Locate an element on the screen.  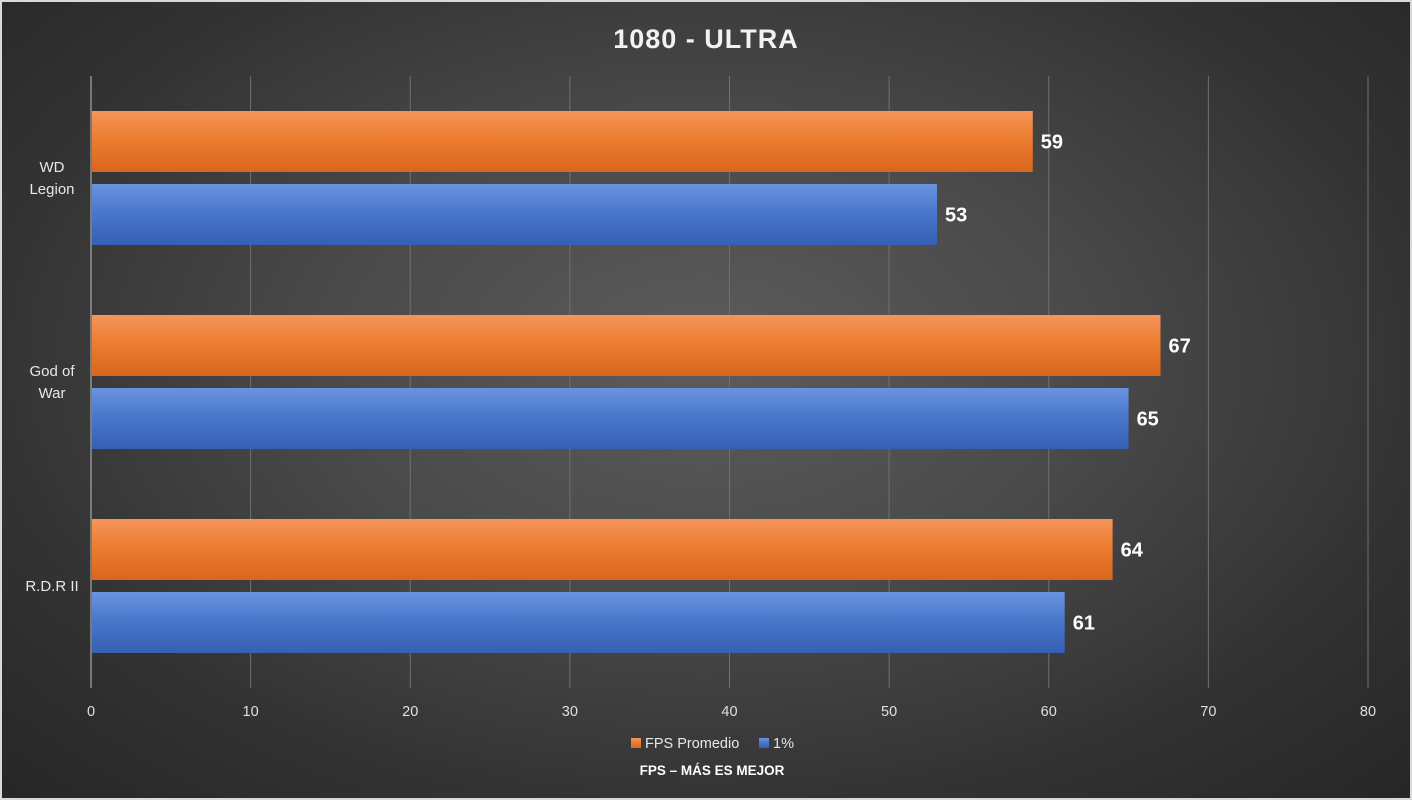
x-tick-label: 10 is located at coordinates (251, 712).